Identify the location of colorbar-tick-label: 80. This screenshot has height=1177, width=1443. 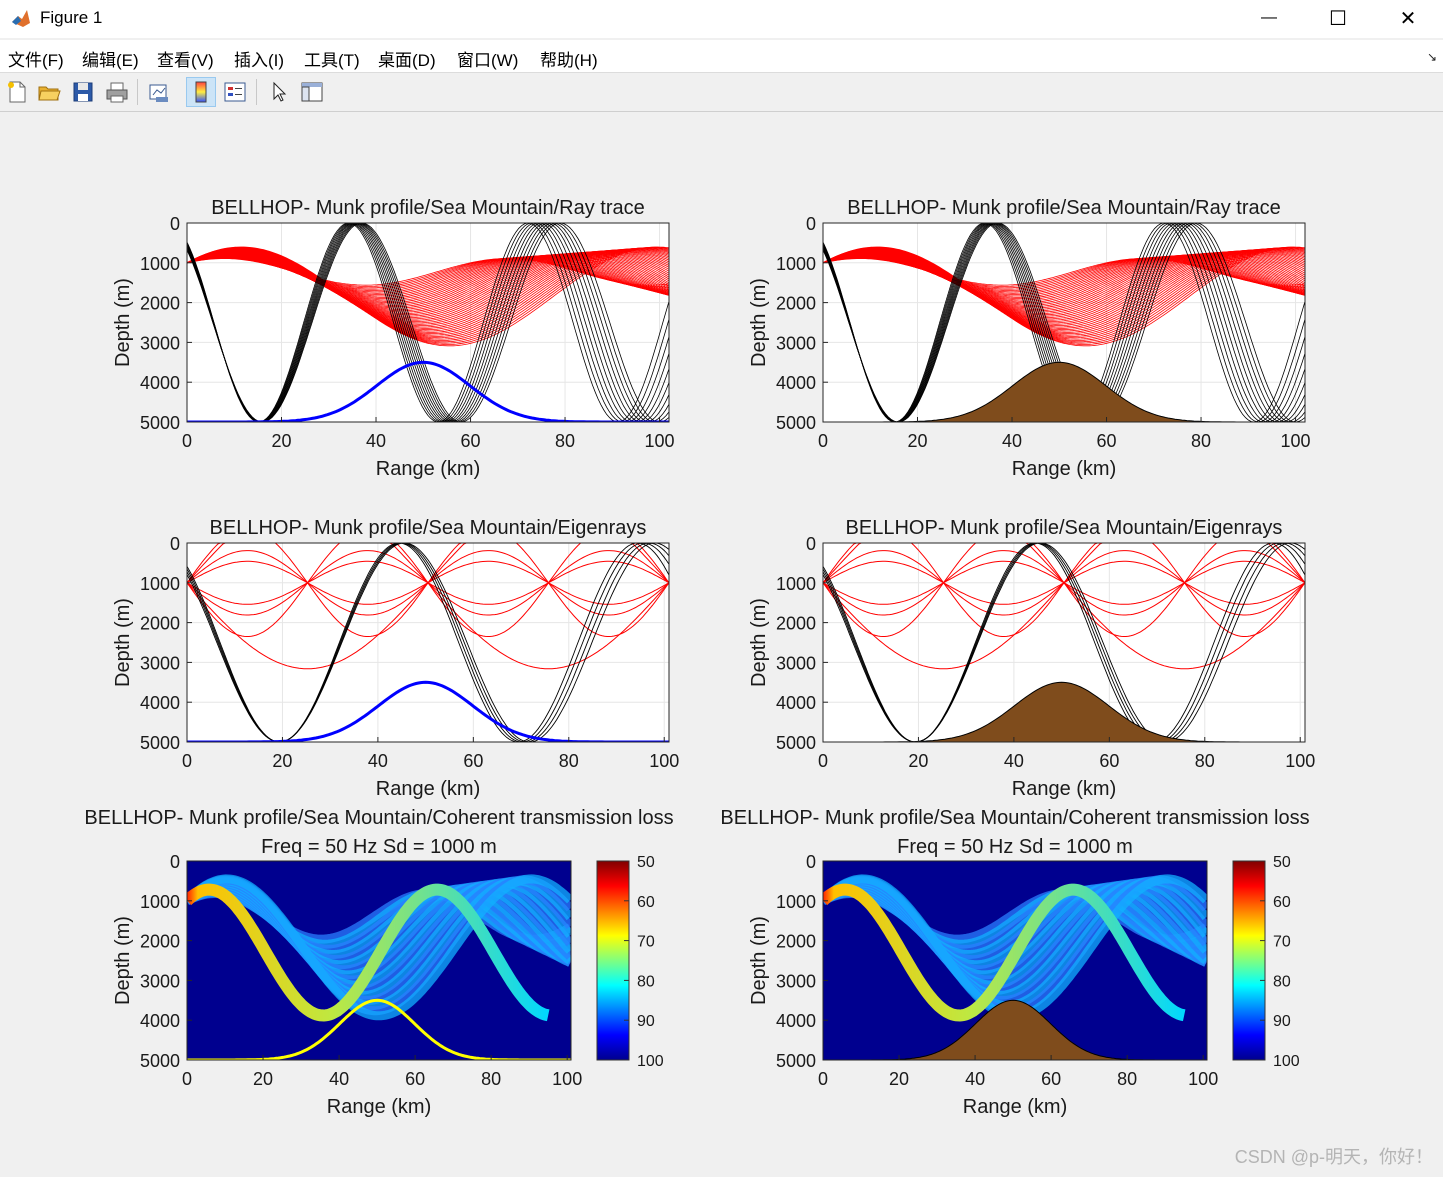
(1282, 981).